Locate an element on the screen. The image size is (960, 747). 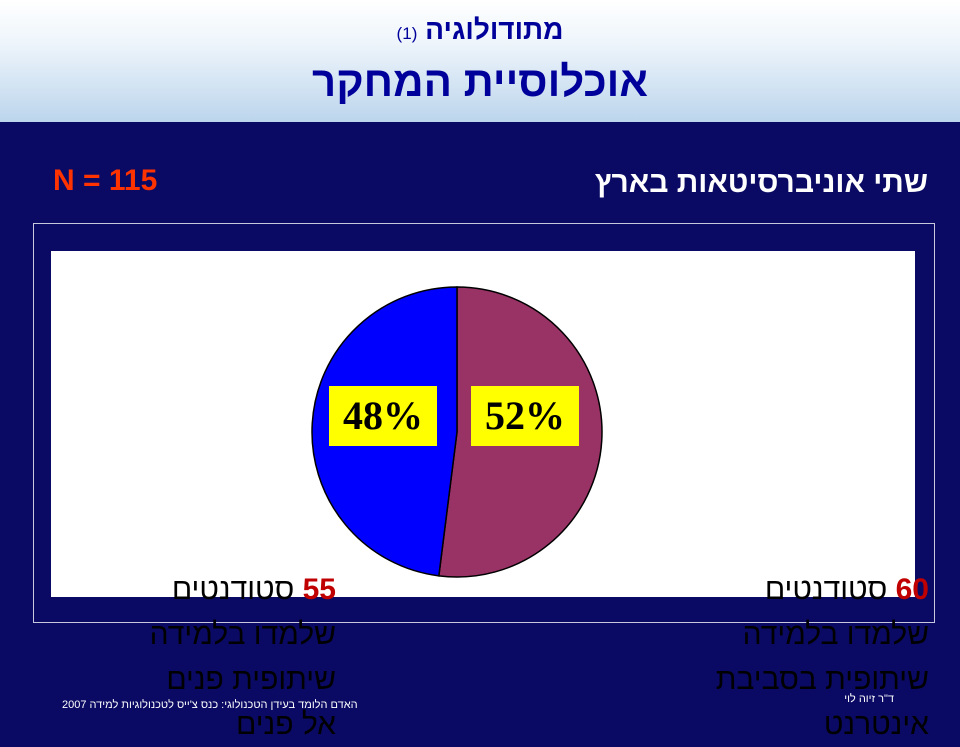
face-caption-line2: שלמדו בלמידה is located at coordinates (242, 634).